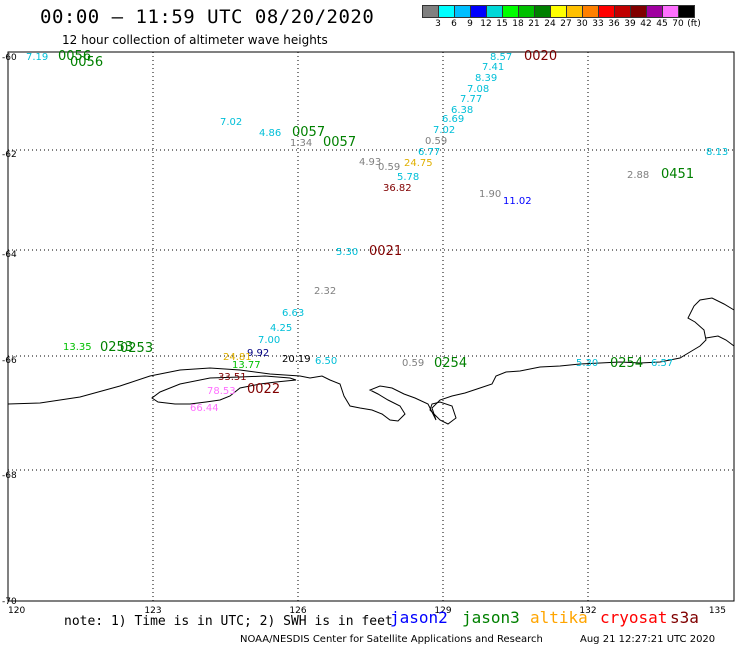 This screenshot has height=650, width=740. I want to click on observation-label: 4.86, so click(270, 133).